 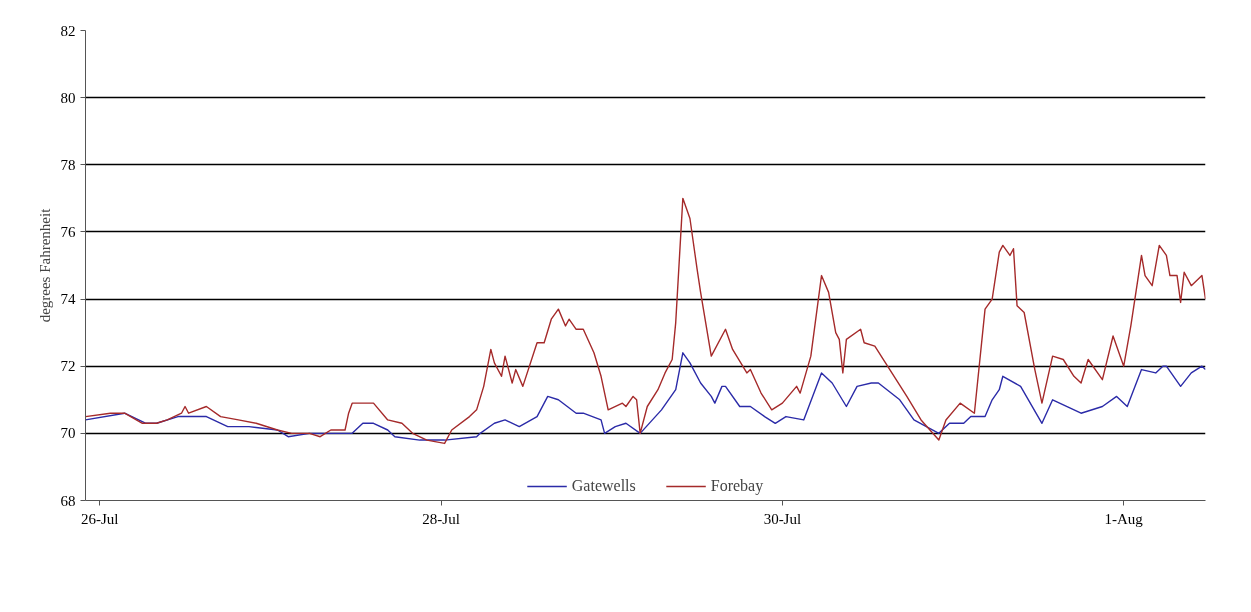 I want to click on y-tick-label: 76, so click(x=68, y=231).